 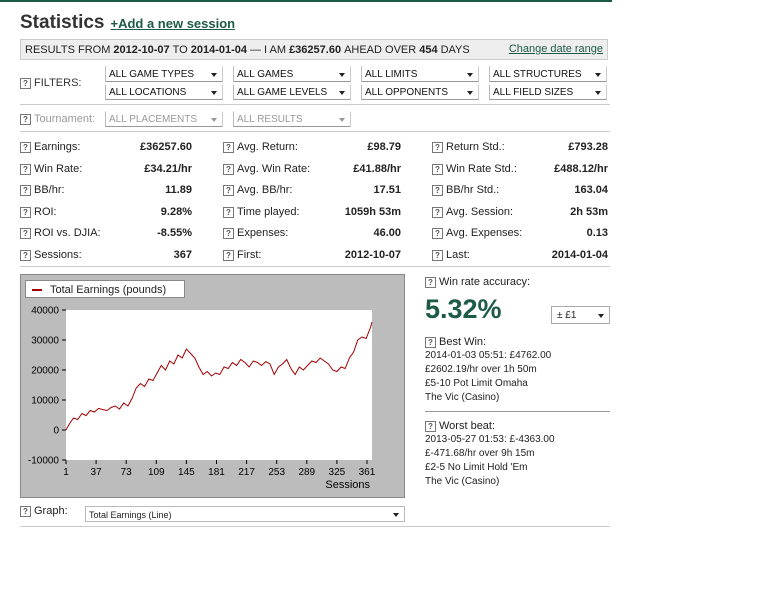 What do you see at coordinates (312, 255) in the screenshot?
I see `stat-cell: ? First: 2012-10-07` at bounding box center [312, 255].